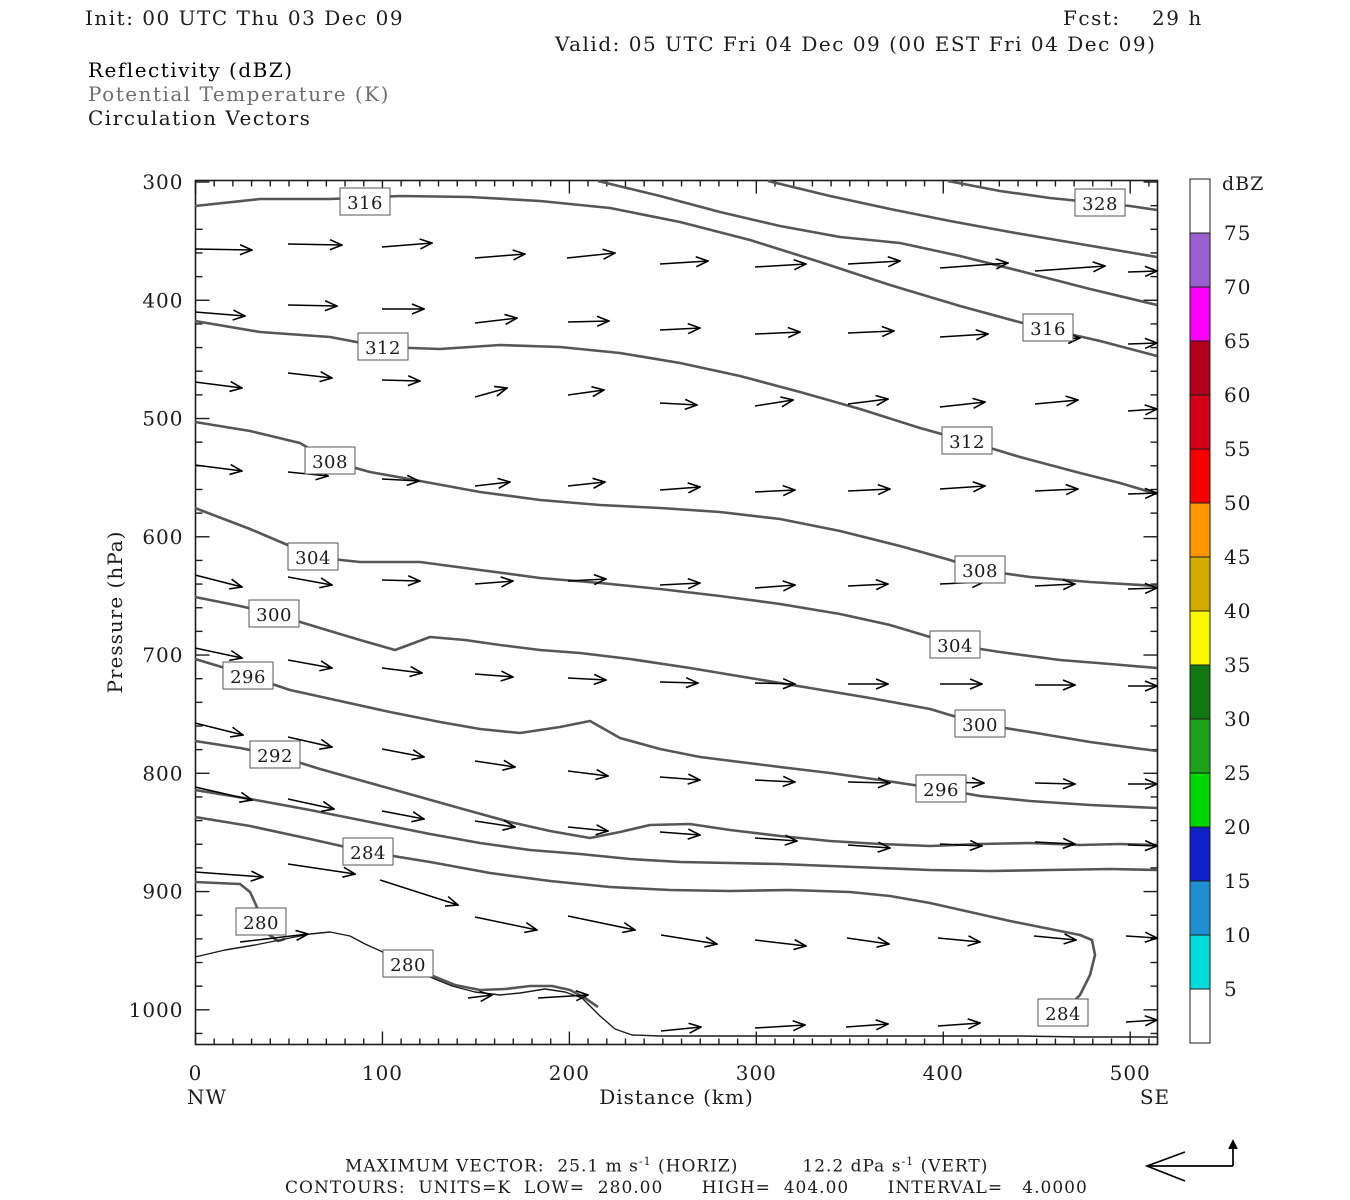 Image resolution: width=1350 pixels, height=1200 pixels. I want to click on contour-label-text: 292, so click(275, 756).